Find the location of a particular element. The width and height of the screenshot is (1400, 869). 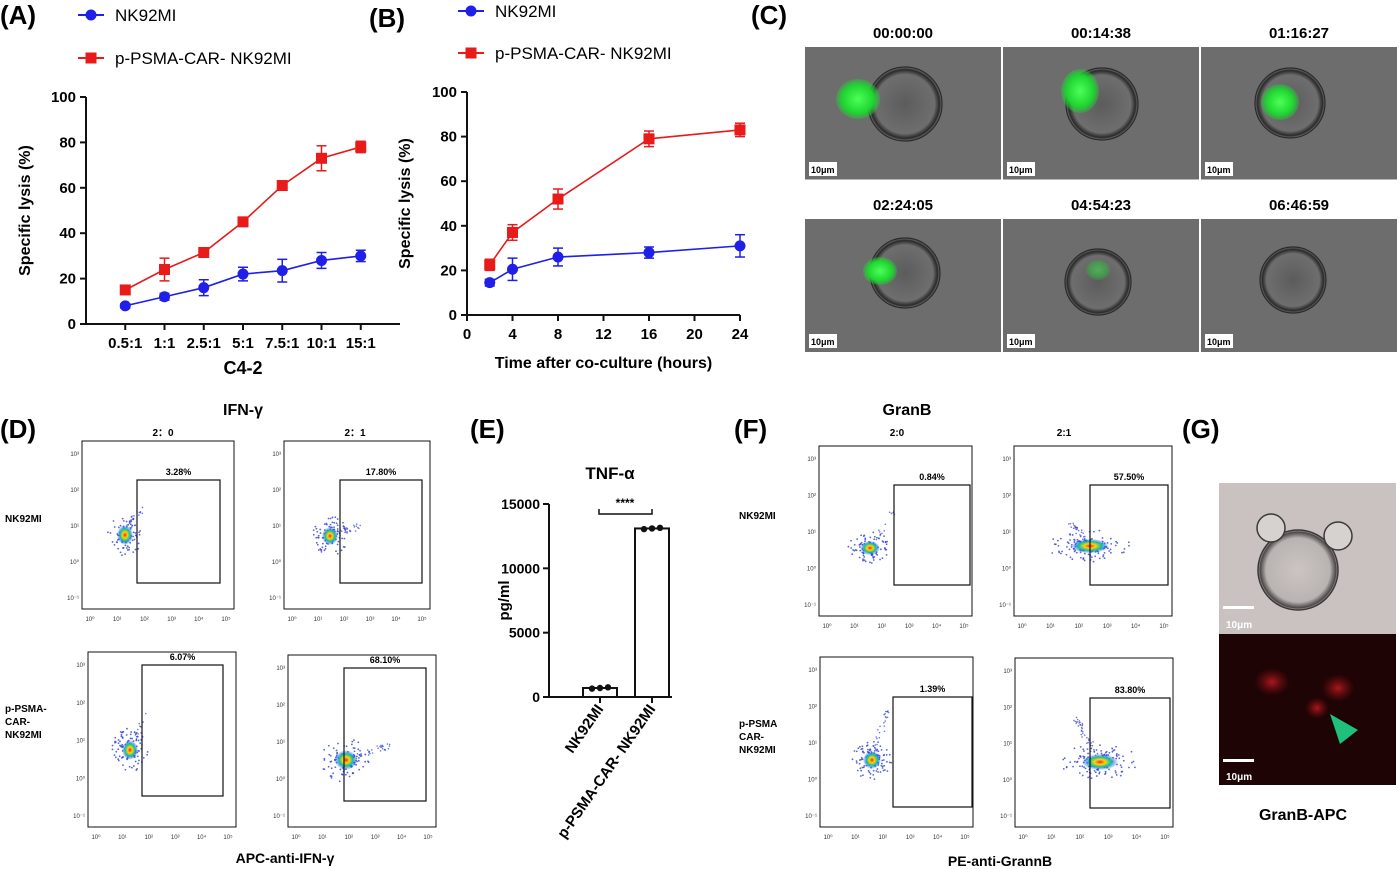

flow-f-car-2to0-x-tick-label: 10⁴ is located at coordinates (938, 837).